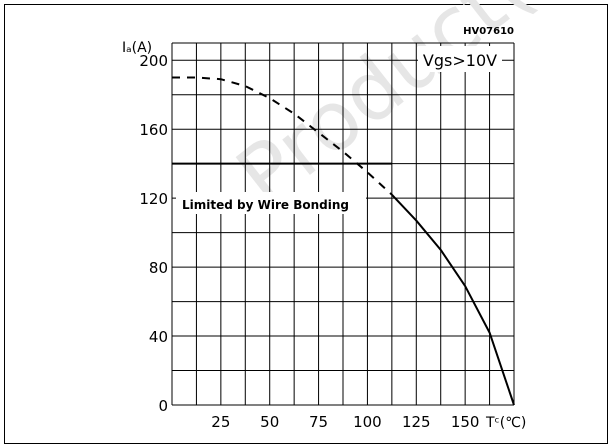 The height and width of the screenshot is (444, 614). Describe the element at coordinates (163, 406) in the screenshot. I see `y-tick-label: 0` at that location.